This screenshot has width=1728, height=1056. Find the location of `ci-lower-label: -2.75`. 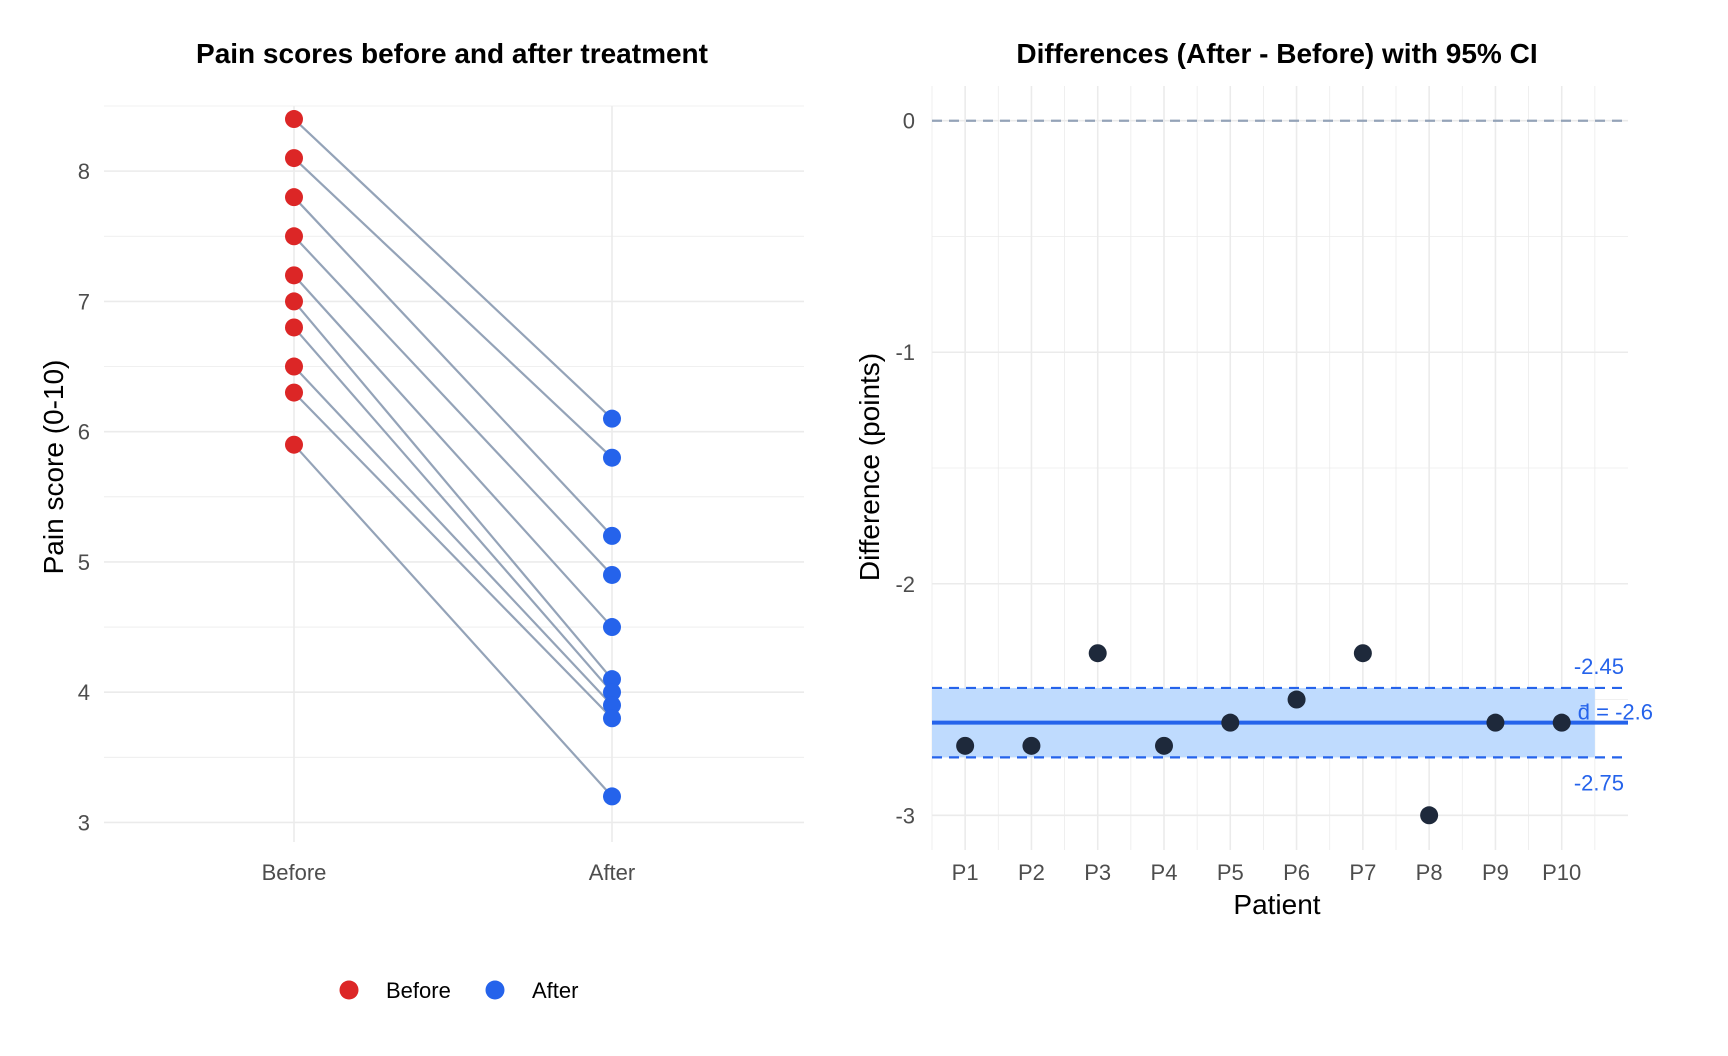

ci-lower-label: -2.75 is located at coordinates (1599, 782).